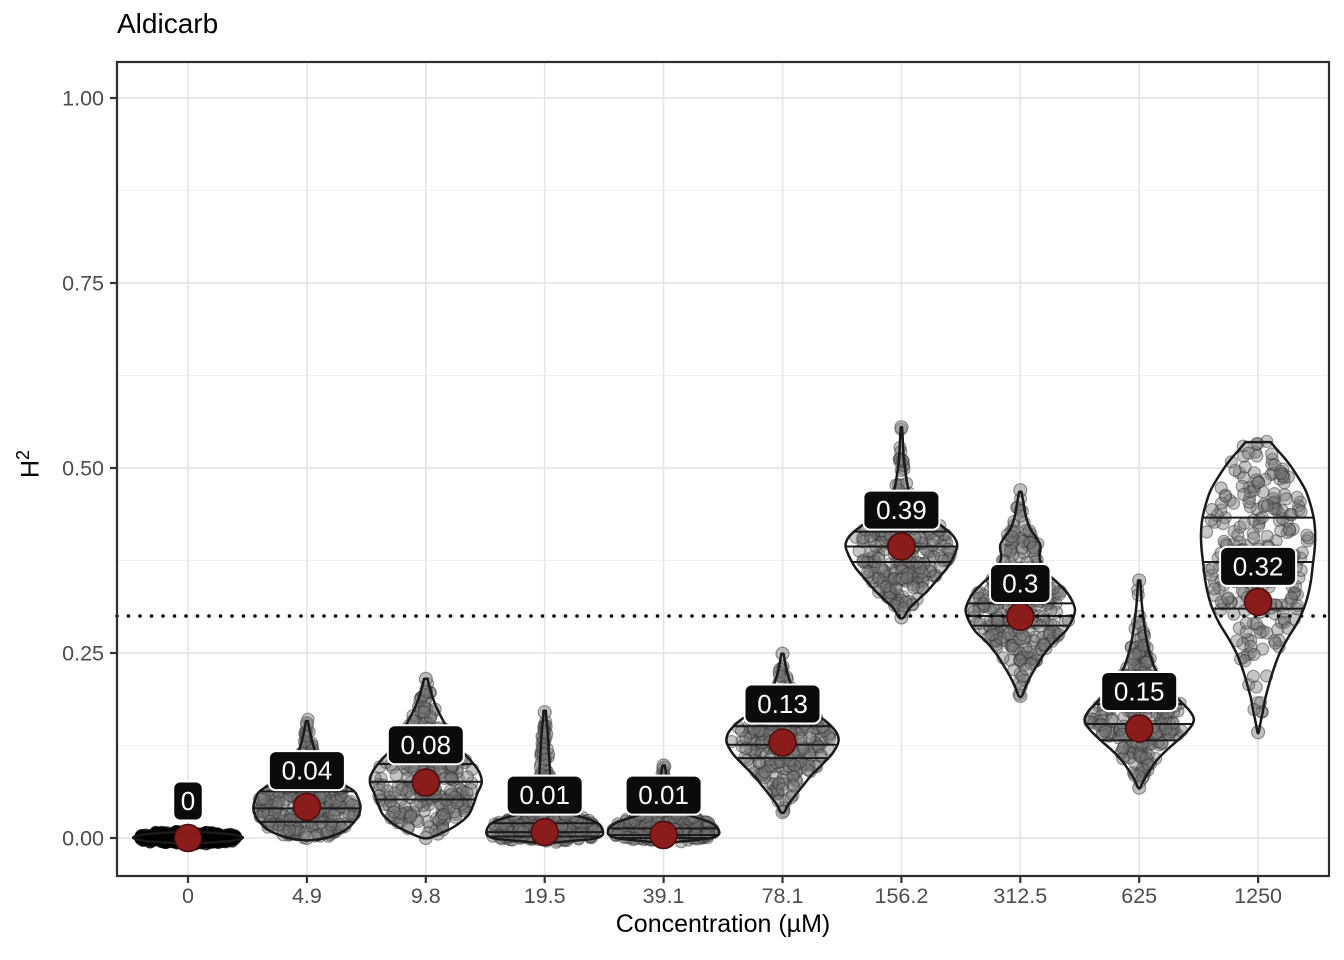  I want to click on x-tick-label: 1250, so click(1258, 896).